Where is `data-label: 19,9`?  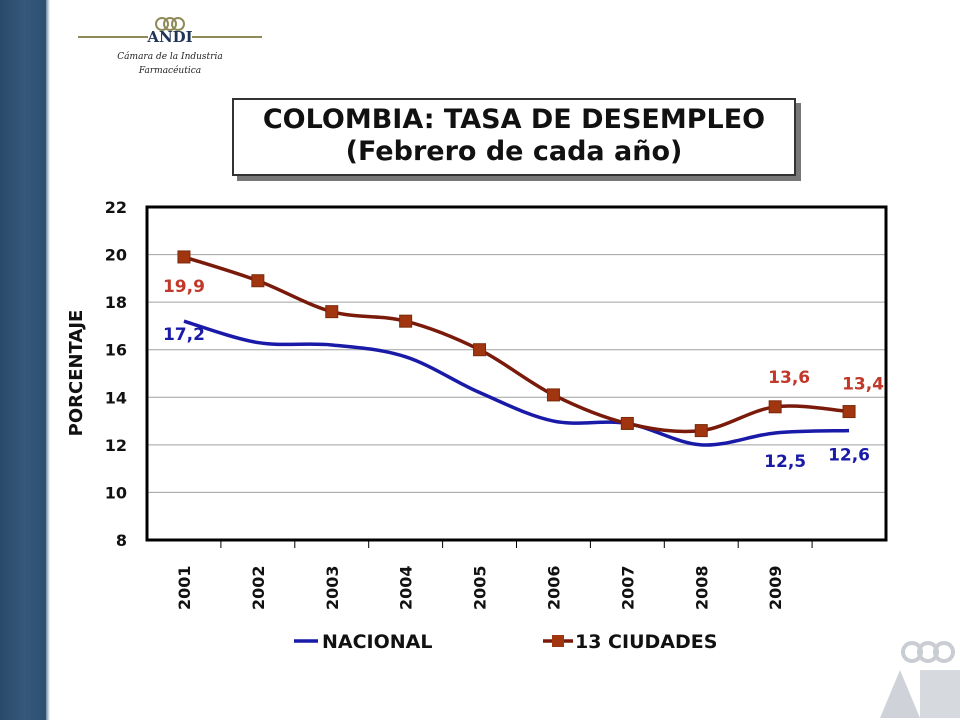 data-label: 19,9 is located at coordinates (184, 287).